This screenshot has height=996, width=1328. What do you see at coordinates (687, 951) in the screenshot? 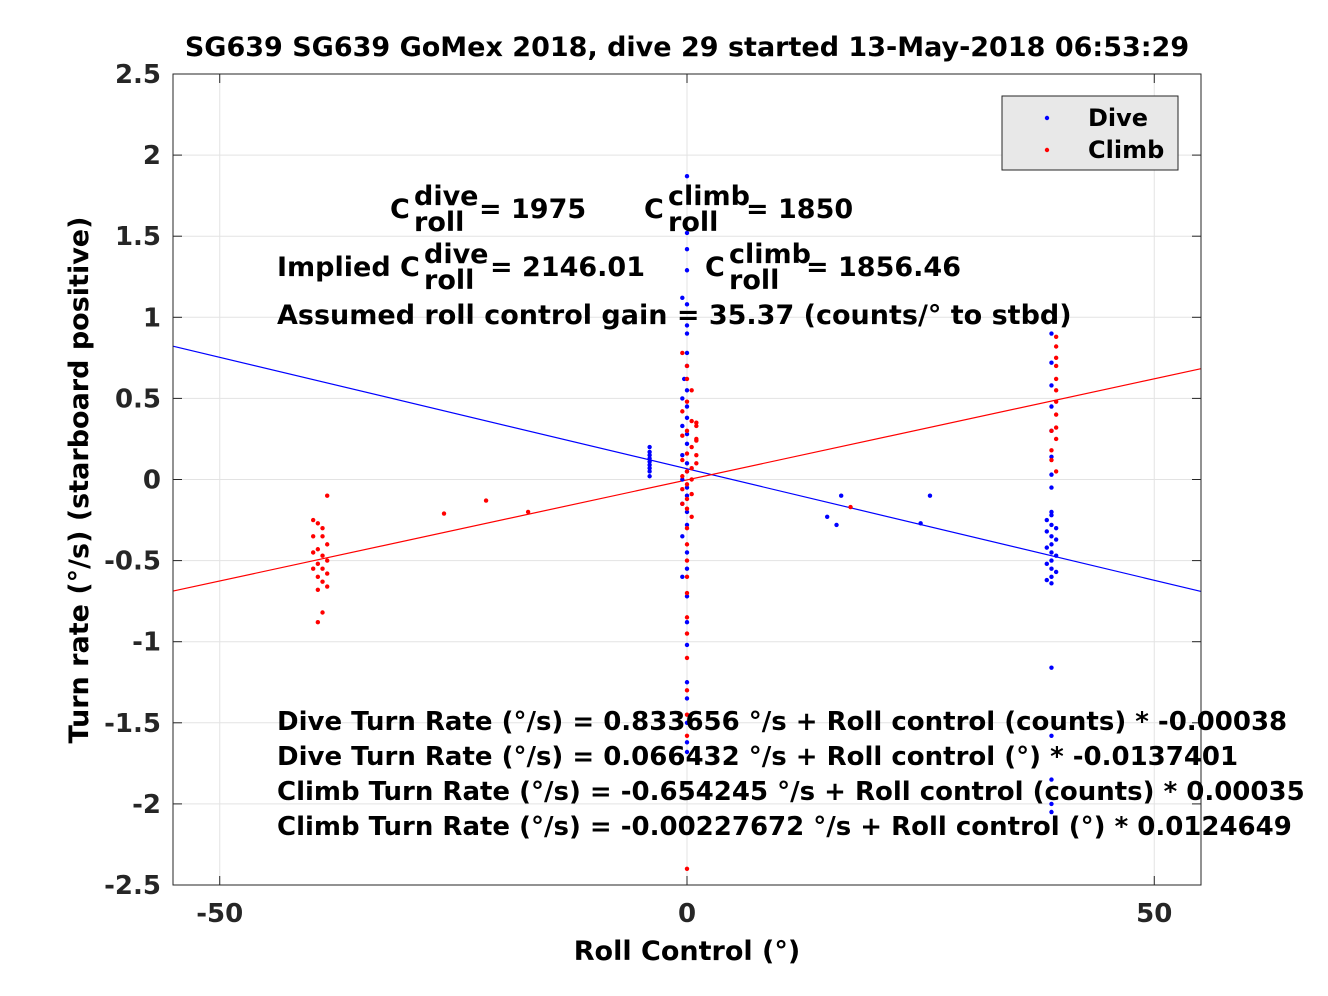
I see `x-axis-label: Roll Control (°)` at bounding box center [687, 951].